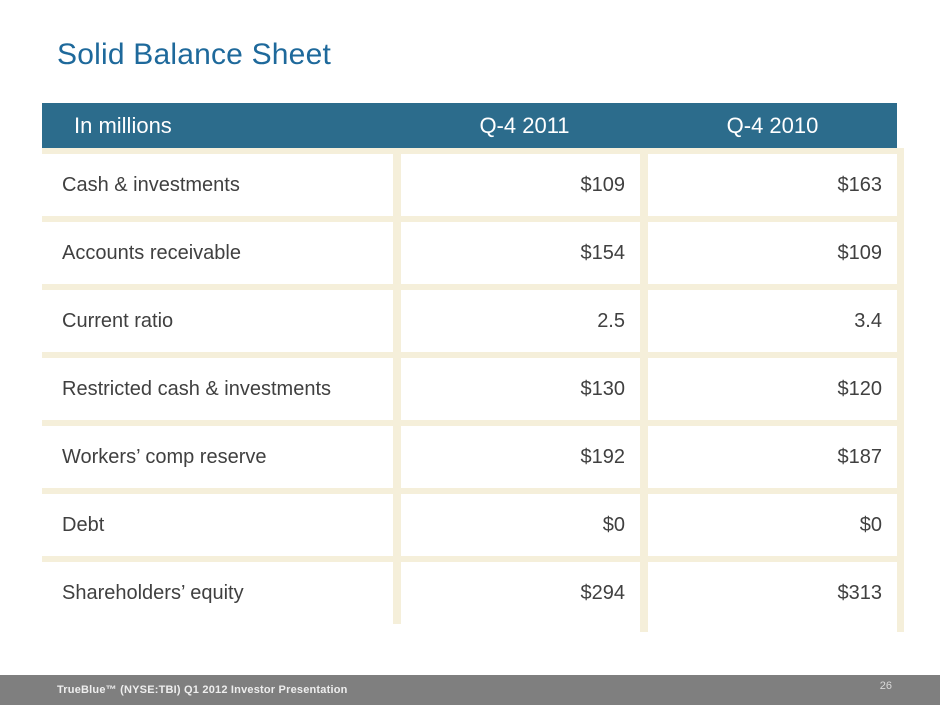 This screenshot has width=940, height=705. What do you see at coordinates (469, 125) in the screenshot?
I see `table-header-row: In millions Q-4 2011 Q-4 2010` at bounding box center [469, 125].